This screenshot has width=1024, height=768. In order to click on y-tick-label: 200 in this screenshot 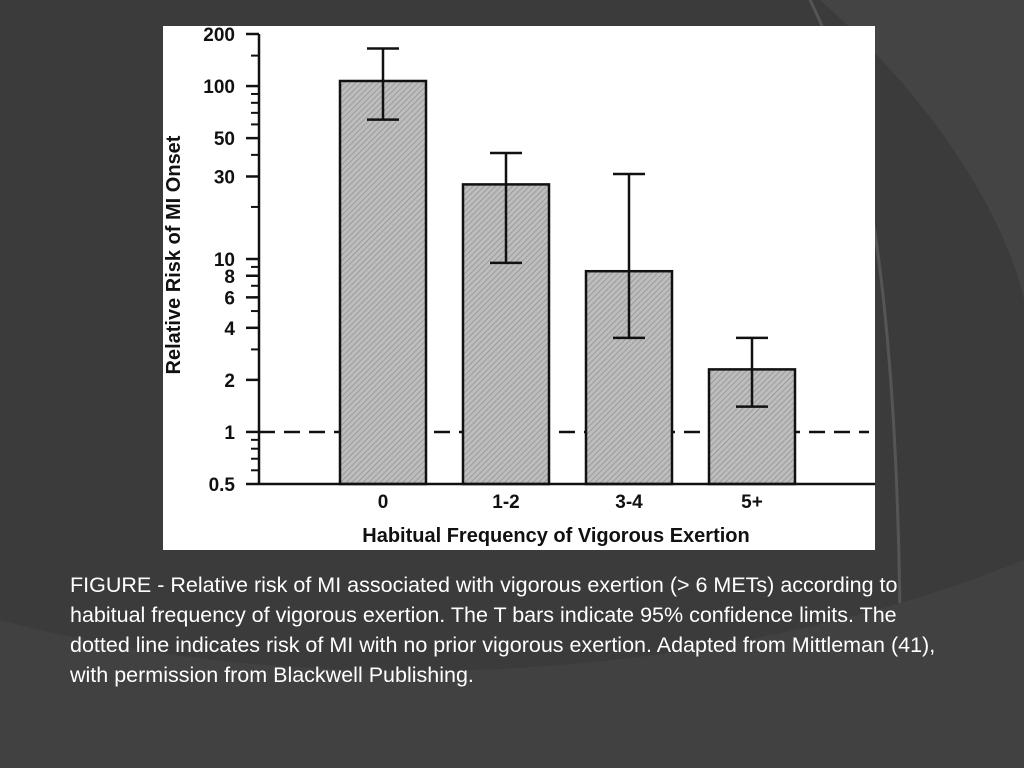, I will do `click(219, 36)`.